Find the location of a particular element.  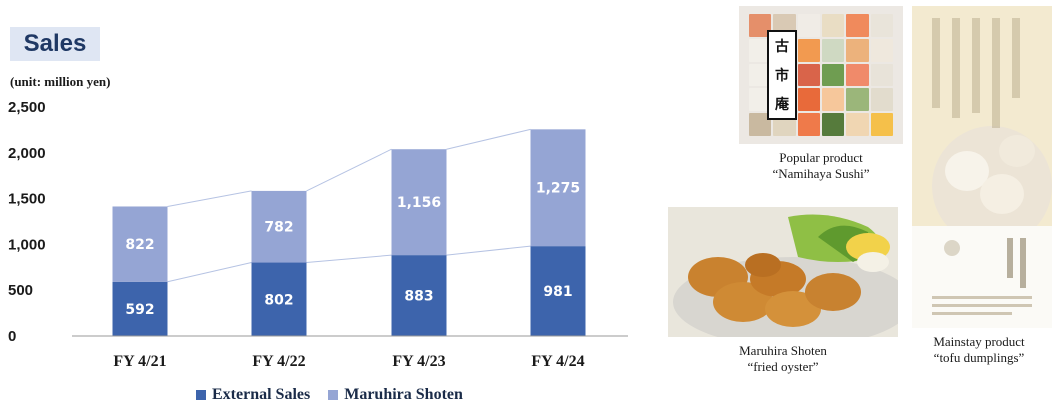

value-label-external: 883 is located at coordinates (418, 297).